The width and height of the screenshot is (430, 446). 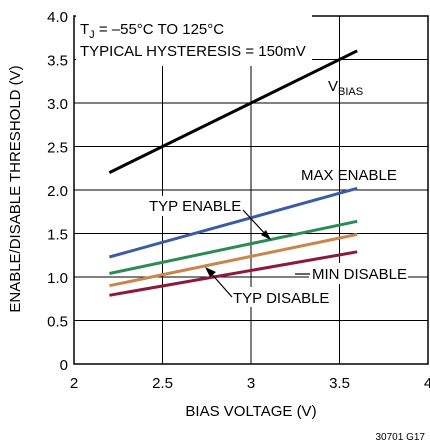 What do you see at coordinates (210, 272) in the screenshot?
I see `typ-disable-arrow` at bounding box center [210, 272].